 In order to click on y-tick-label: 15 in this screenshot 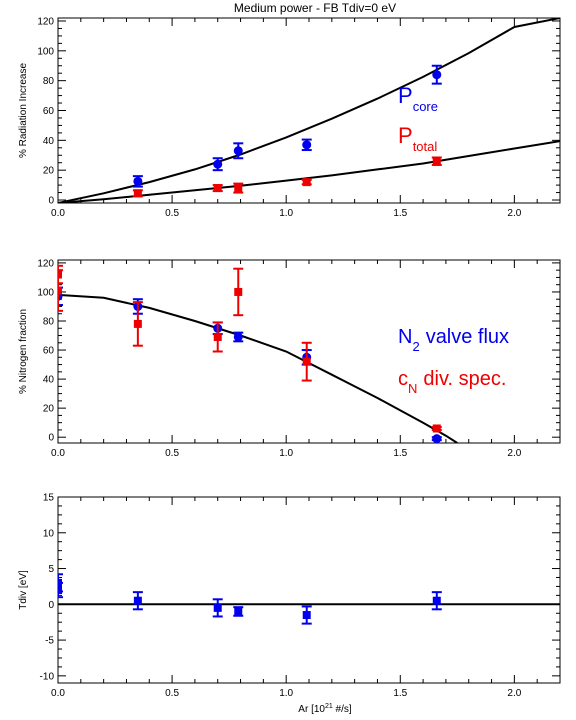, I will do `click(49, 498)`.